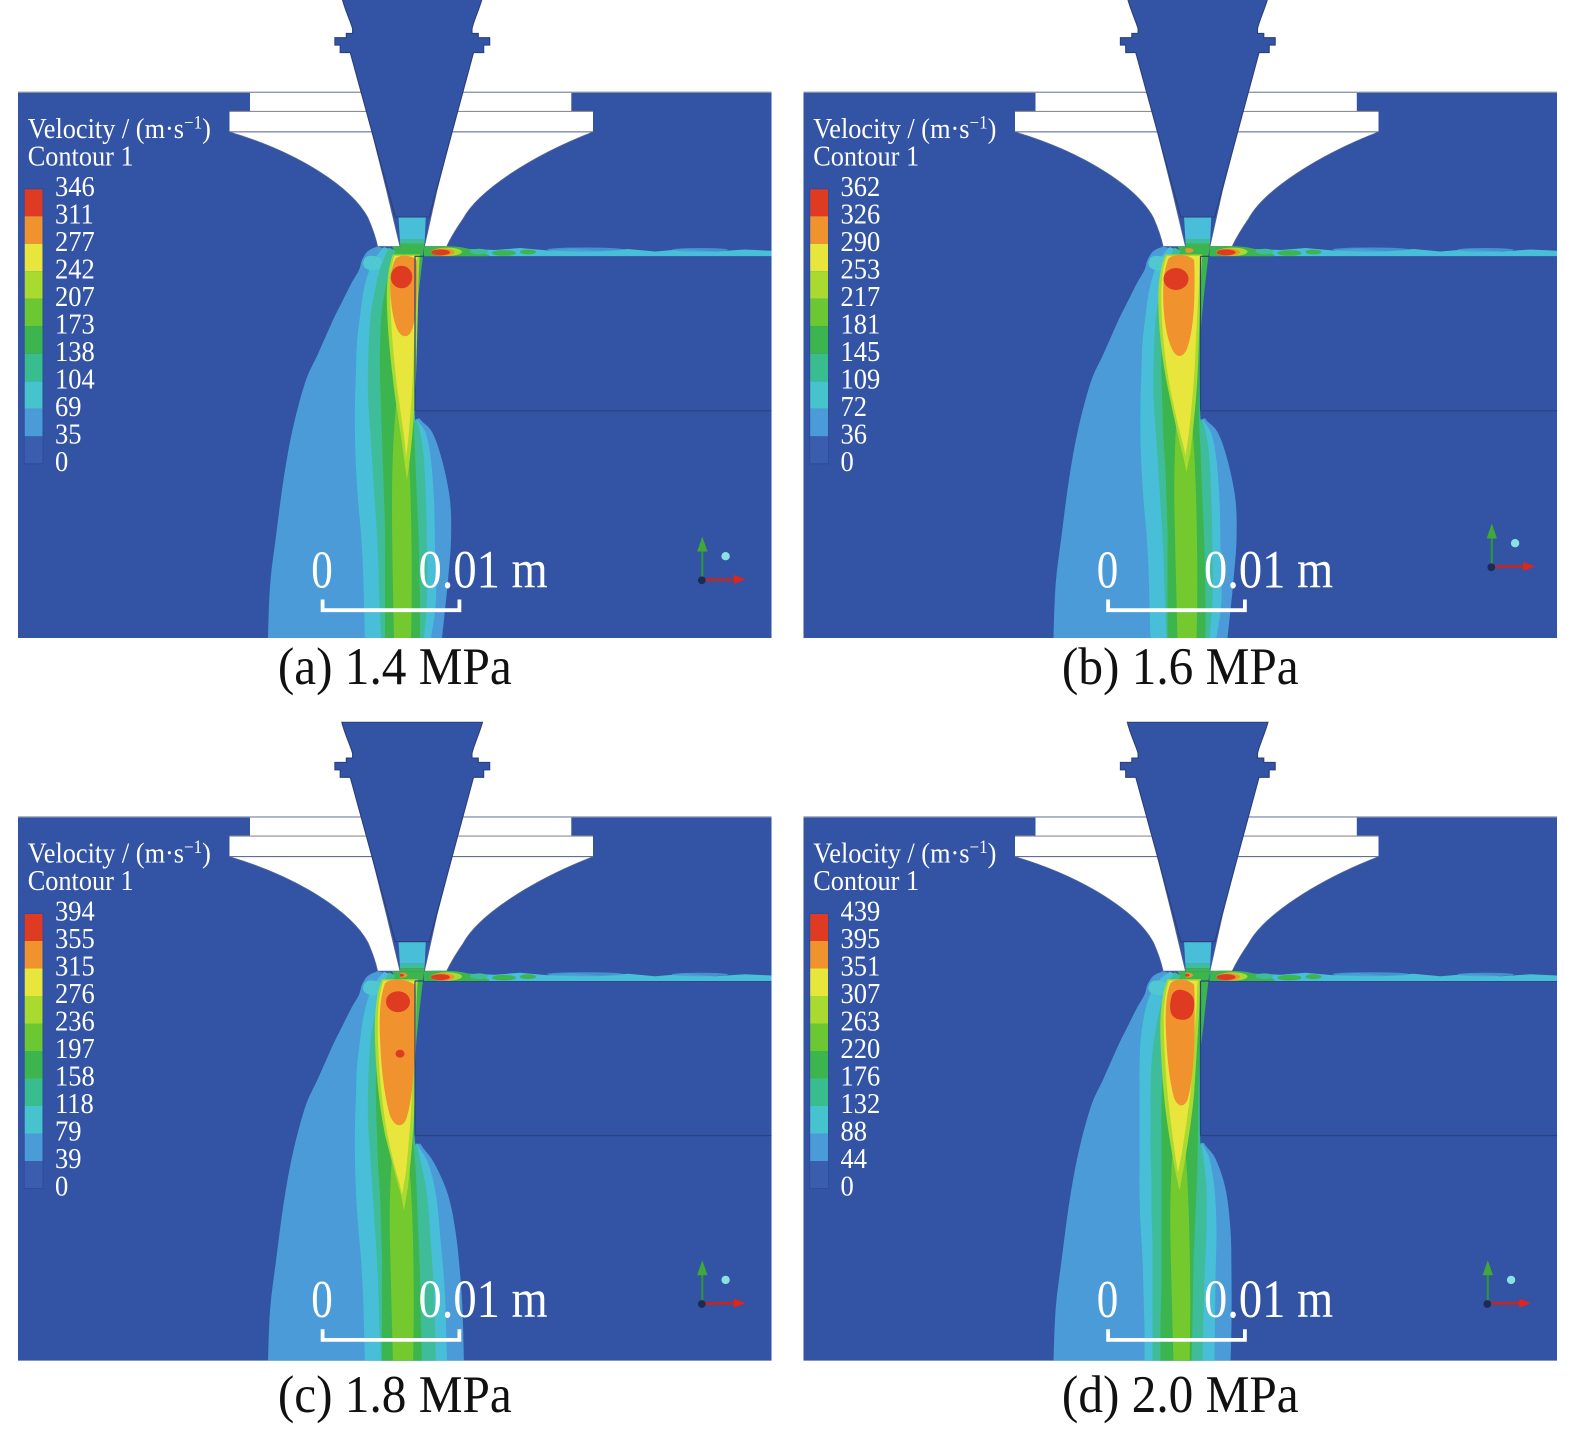  Describe the element at coordinates (75, 323) in the screenshot. I see `svg-text: 173` at that location.